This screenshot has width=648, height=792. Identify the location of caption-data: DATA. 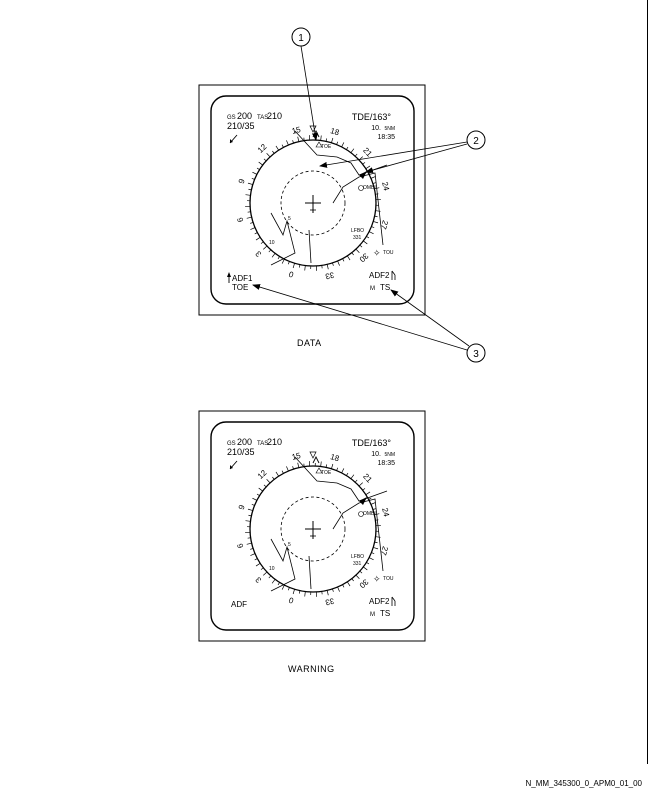
(309, 343).